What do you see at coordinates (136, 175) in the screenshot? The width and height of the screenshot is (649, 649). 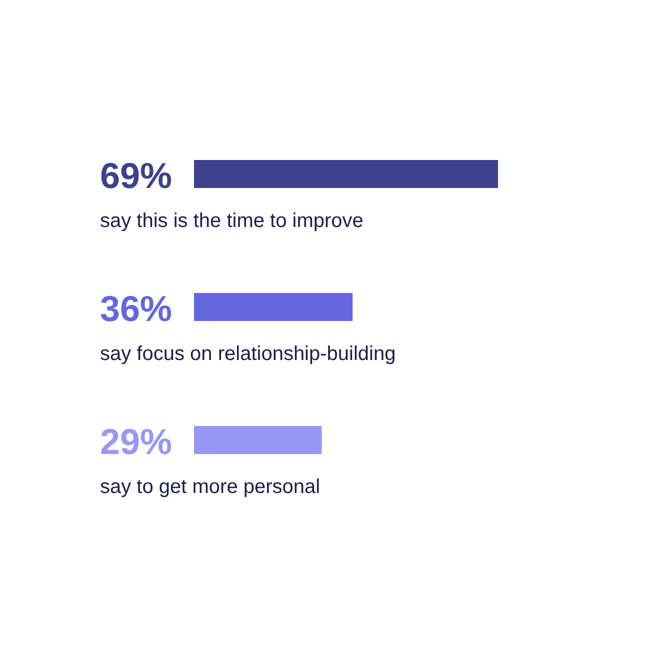 I see `data-label: 69%` at bounding box center [136, 175].